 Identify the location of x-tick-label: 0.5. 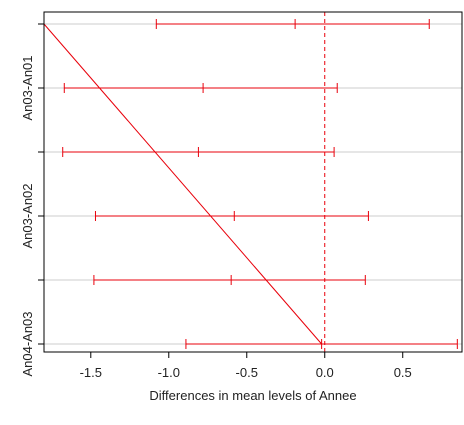
(403, 372).